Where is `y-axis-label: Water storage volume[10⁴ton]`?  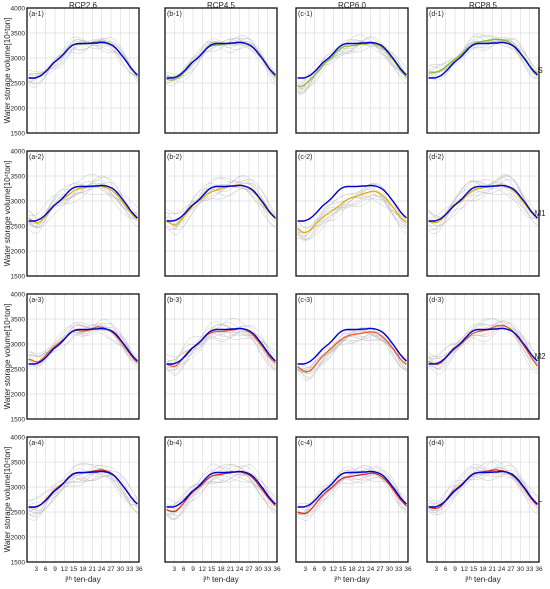 y-axis-label: Water storage volume[10⁴ton] is located at coordinates (7, 500).